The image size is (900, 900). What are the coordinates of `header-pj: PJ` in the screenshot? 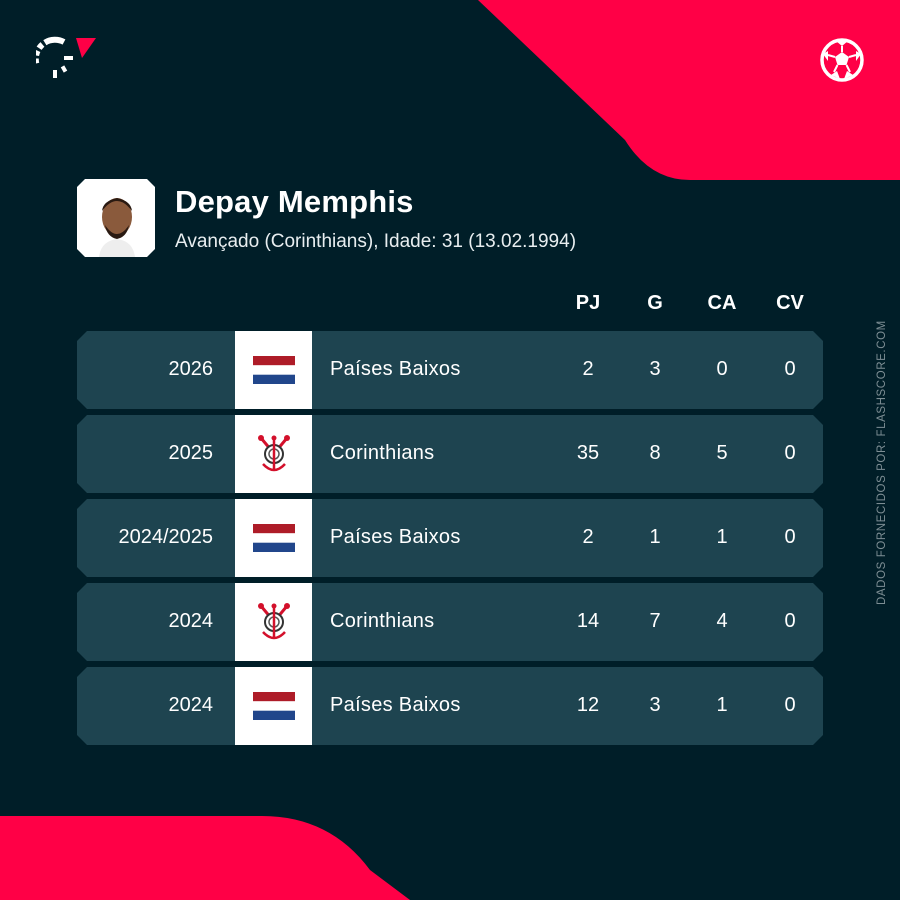 It's located at (588, 303).